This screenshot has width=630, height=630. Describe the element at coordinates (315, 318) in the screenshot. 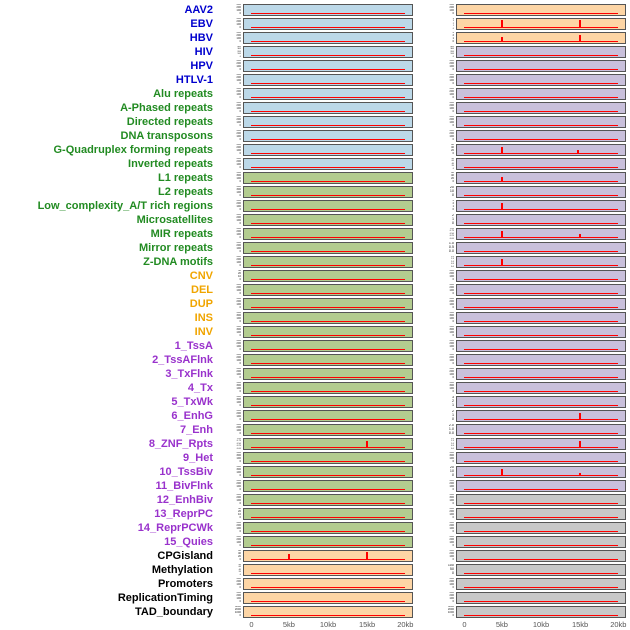

I see `track-row-ins: INS 500 300 100 0 500 300 100 0` at that location.